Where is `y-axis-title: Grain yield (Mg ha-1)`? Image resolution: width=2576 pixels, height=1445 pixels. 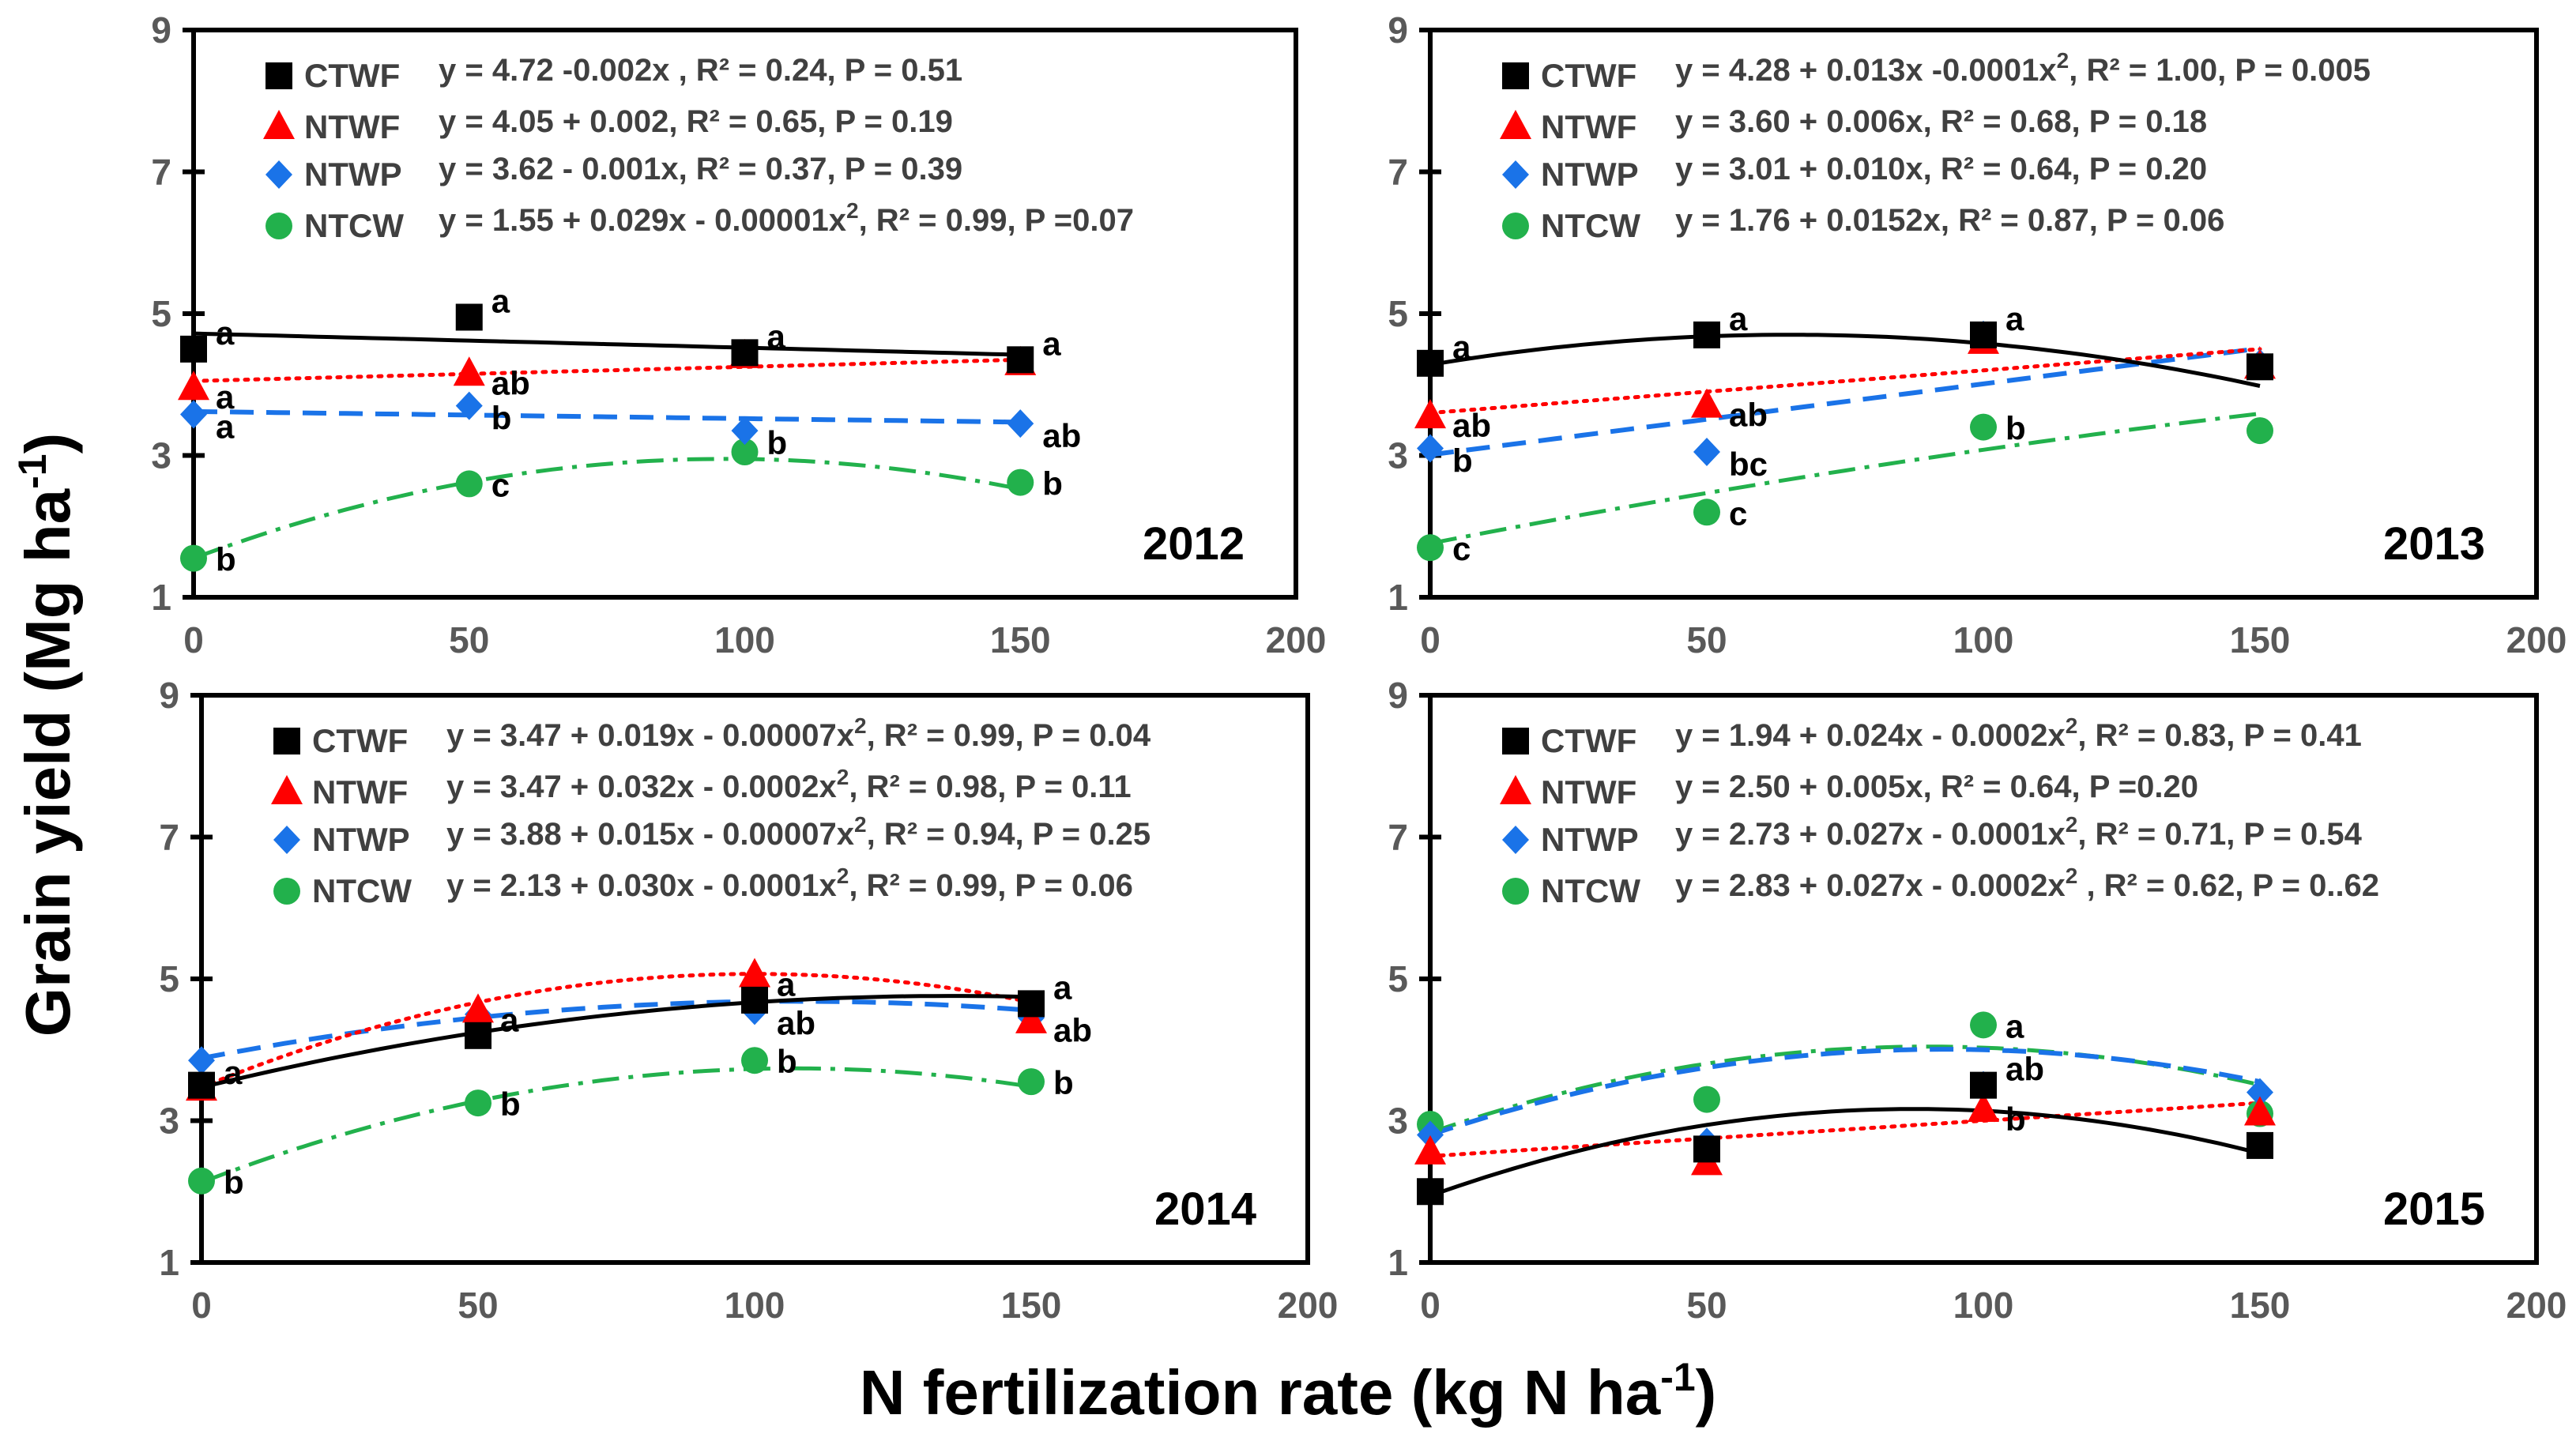
y-axis-title: Grain yield (Mg ha-1) is located at coordinates (46, 735).